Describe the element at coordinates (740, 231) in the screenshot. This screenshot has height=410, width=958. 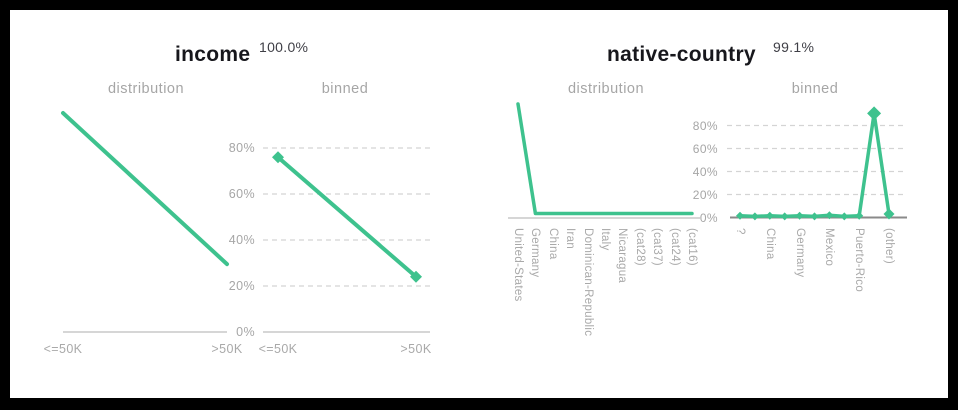
I see `x-tick-label: ?` at that location.